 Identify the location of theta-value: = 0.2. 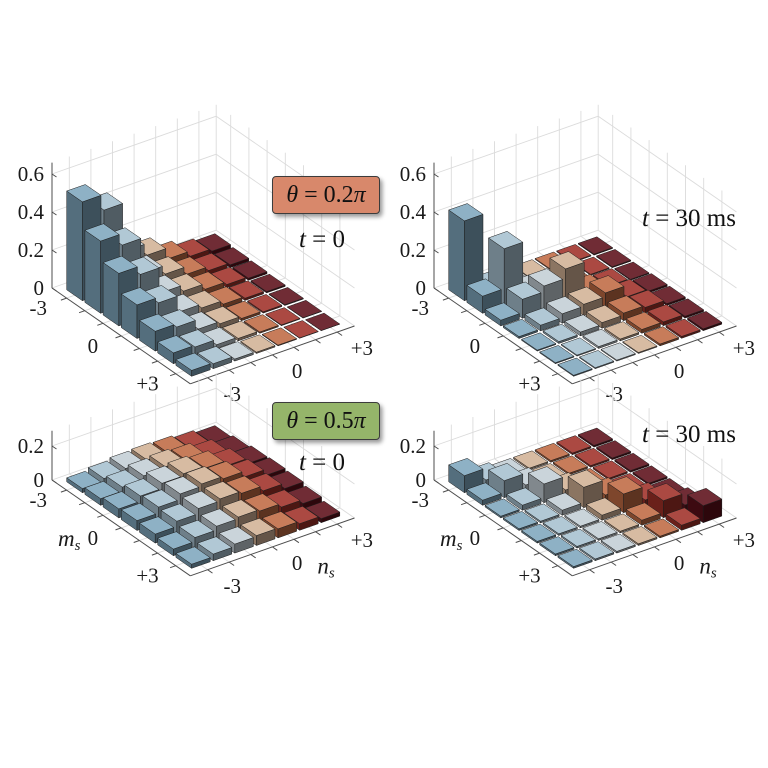
(326, 194).